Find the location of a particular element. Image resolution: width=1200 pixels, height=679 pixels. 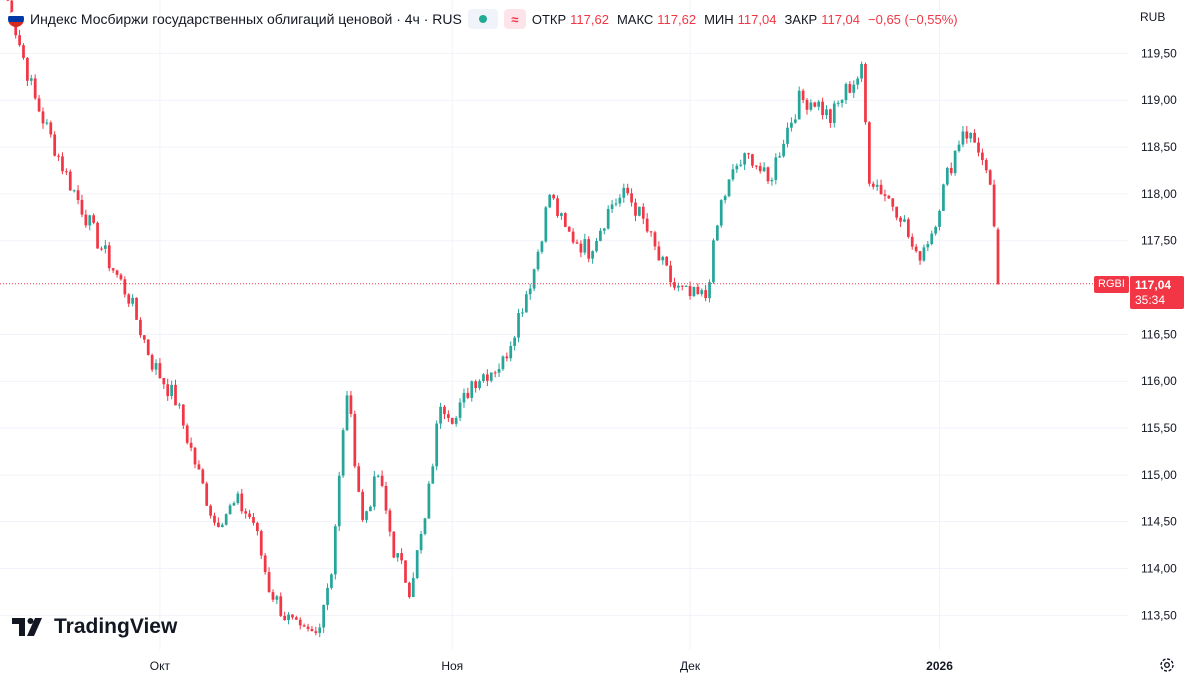

tradingview-logo-icon is located at coordinates (27, 627).